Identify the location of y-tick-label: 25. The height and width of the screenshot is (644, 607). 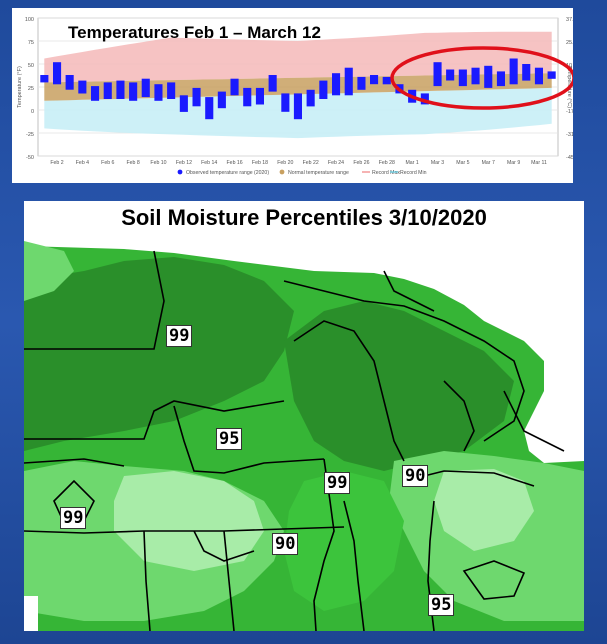
(31, 89).